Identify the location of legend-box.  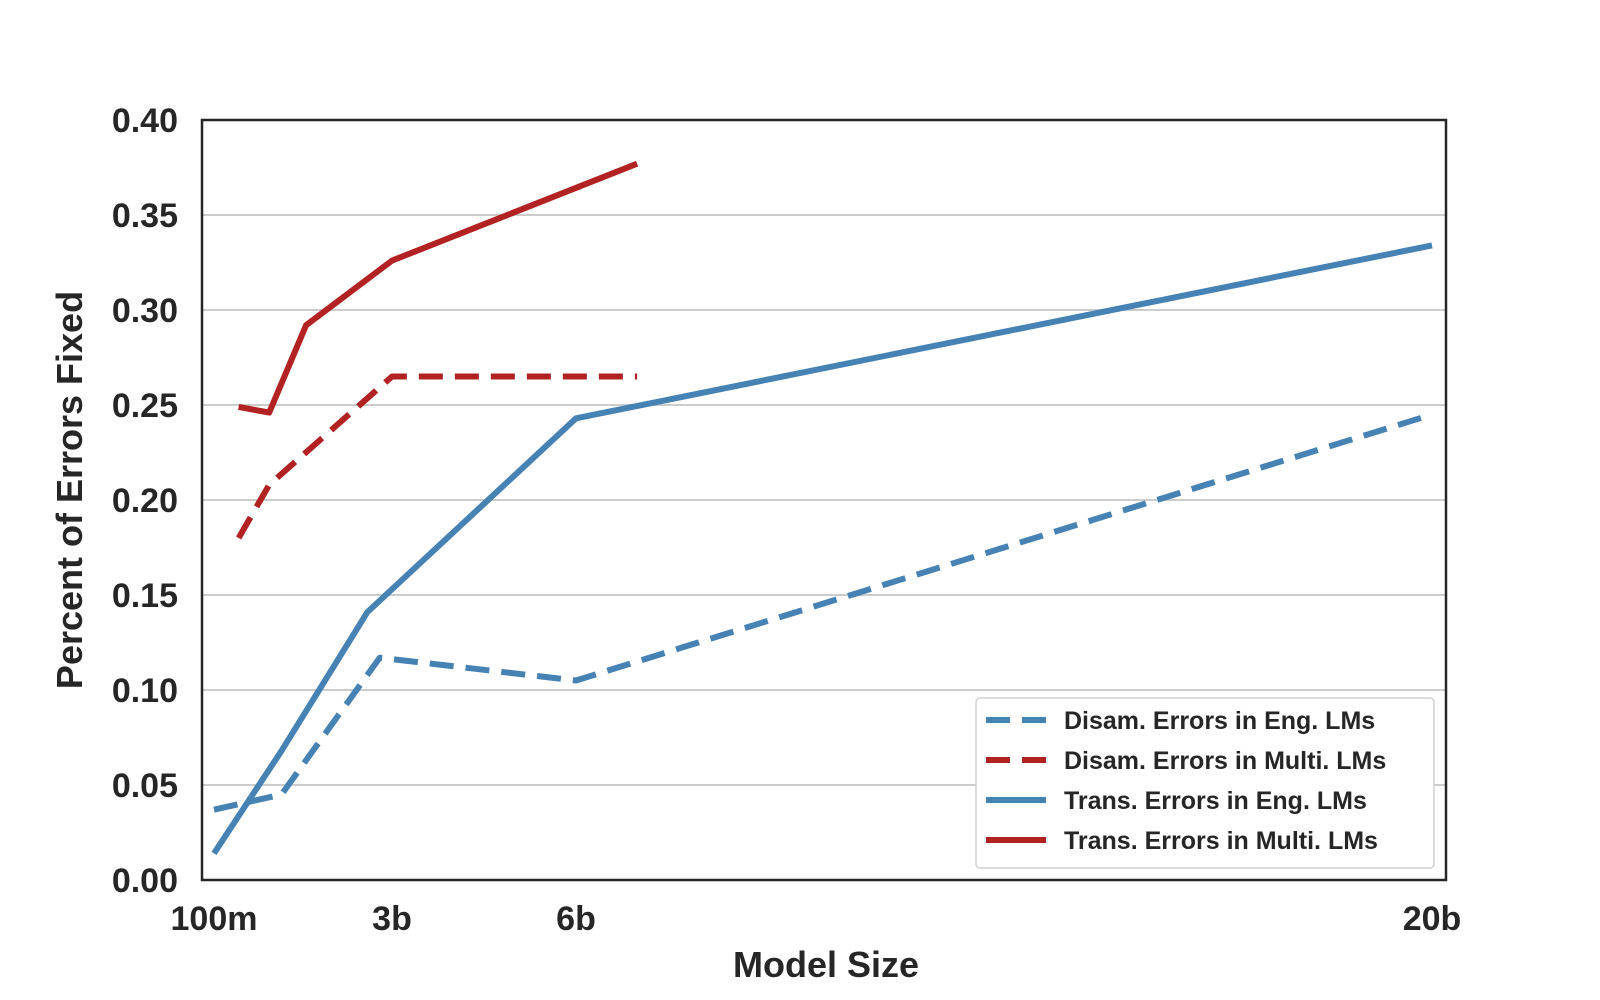
(1205, 783).